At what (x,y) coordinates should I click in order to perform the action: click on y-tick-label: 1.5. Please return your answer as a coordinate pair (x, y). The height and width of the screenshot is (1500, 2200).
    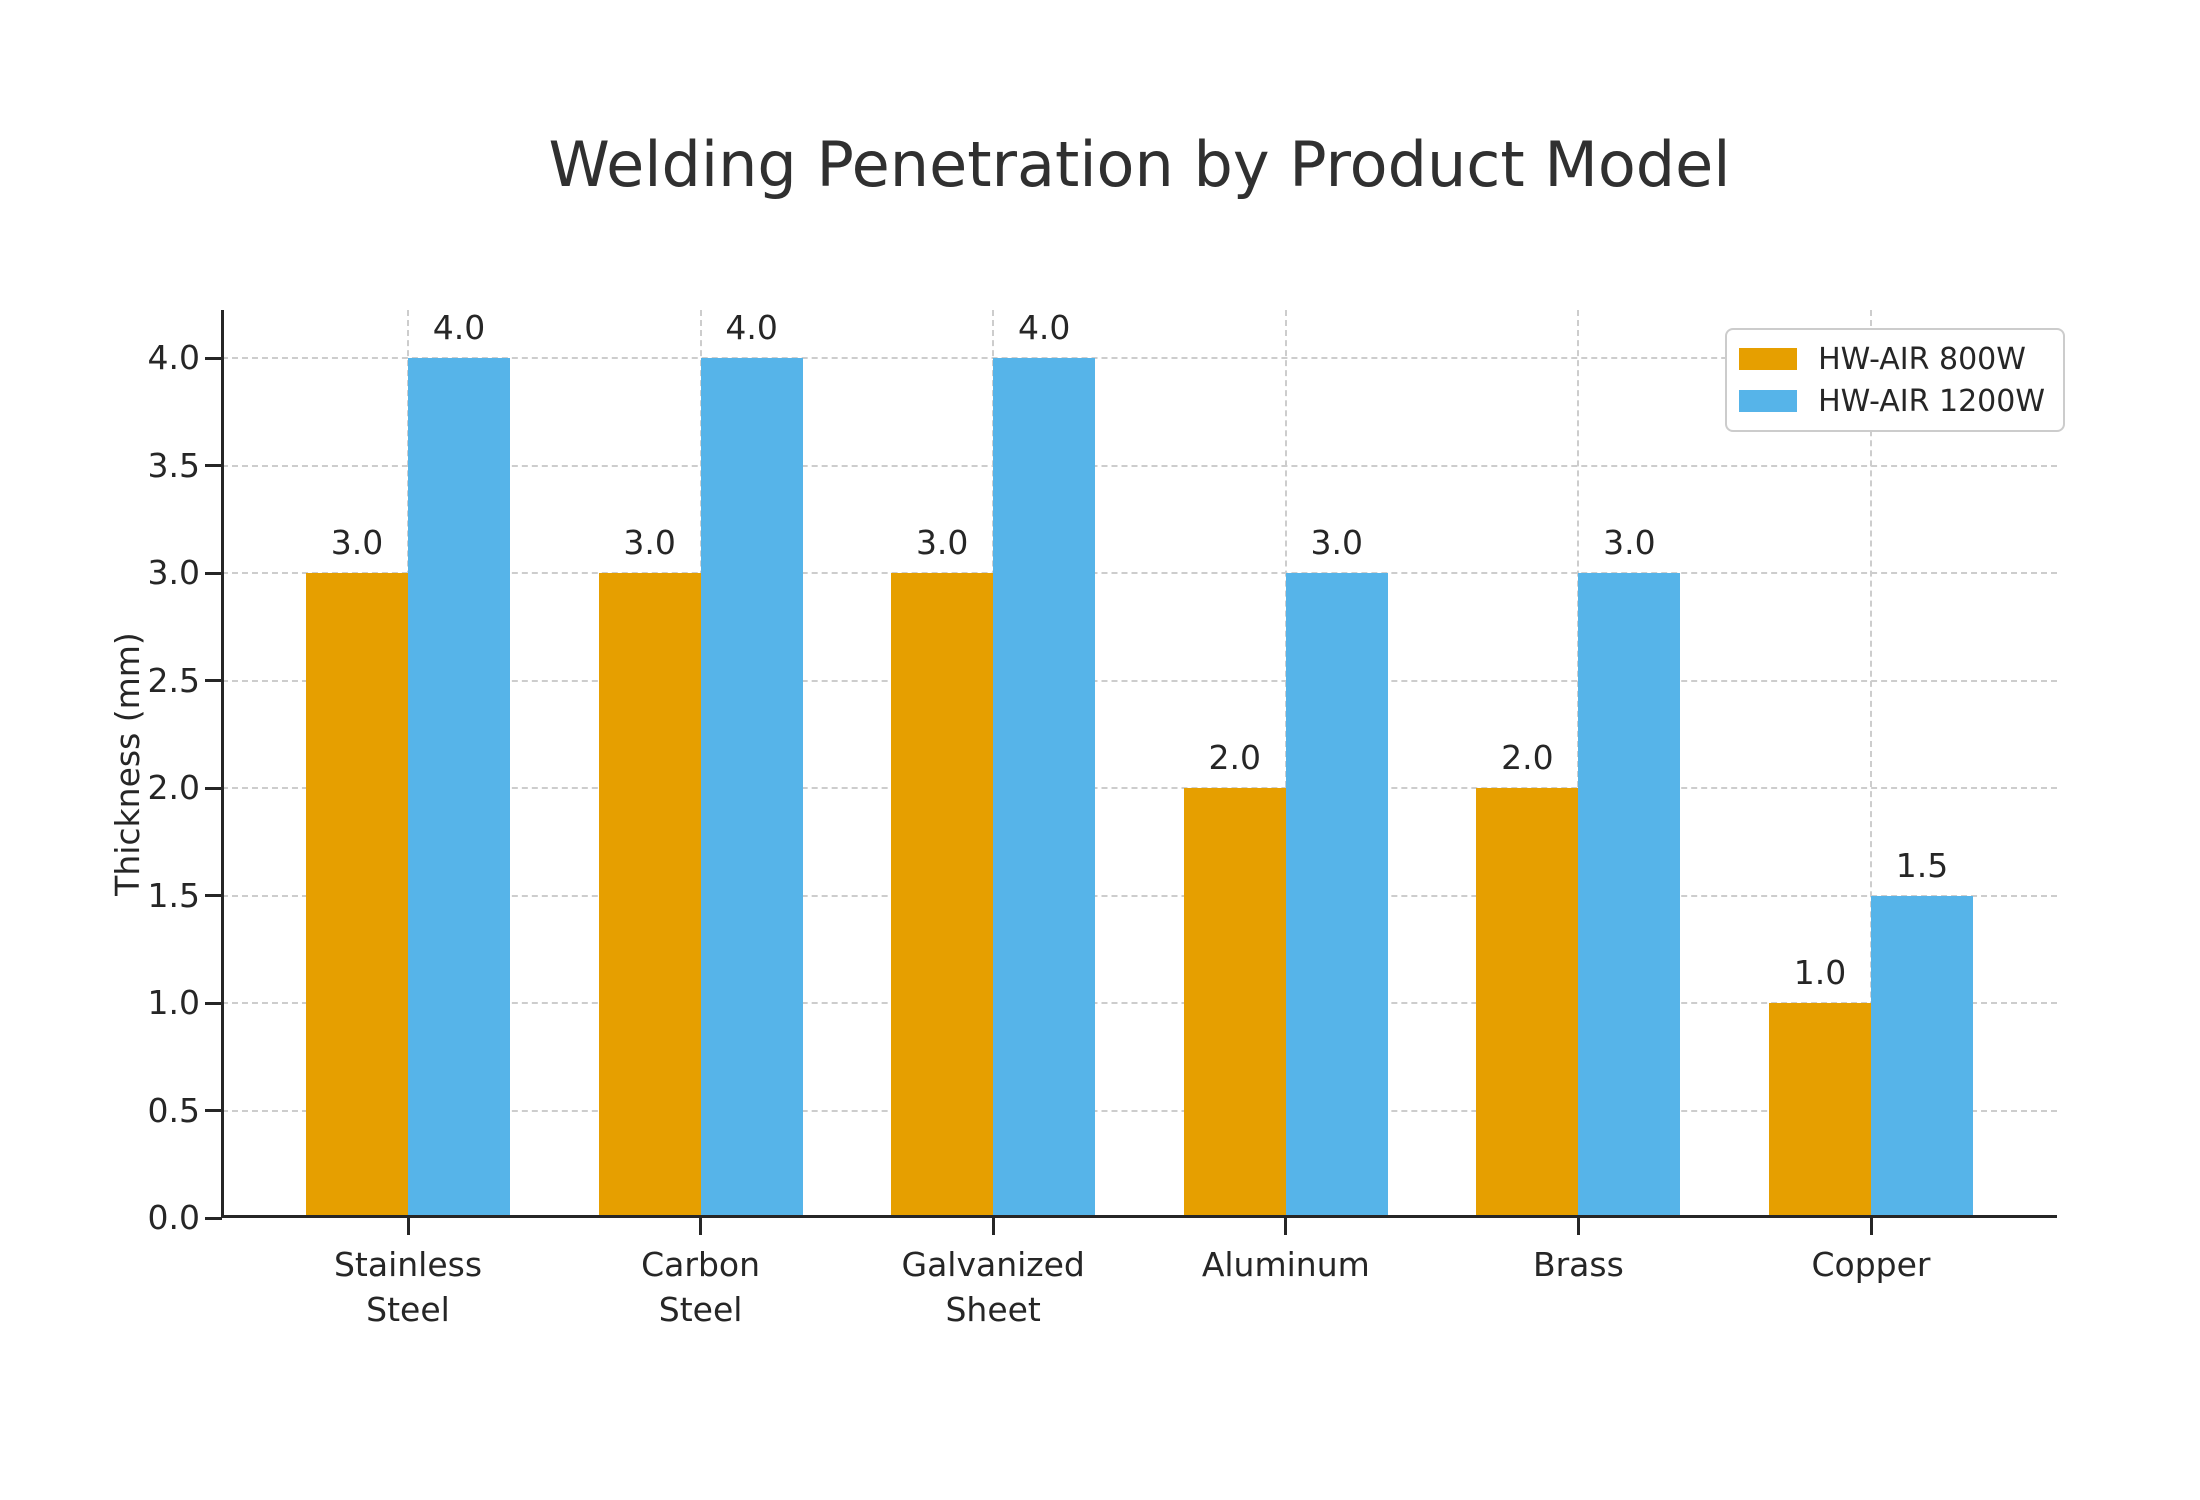
    Looking at the image, I should click on (173, 895).